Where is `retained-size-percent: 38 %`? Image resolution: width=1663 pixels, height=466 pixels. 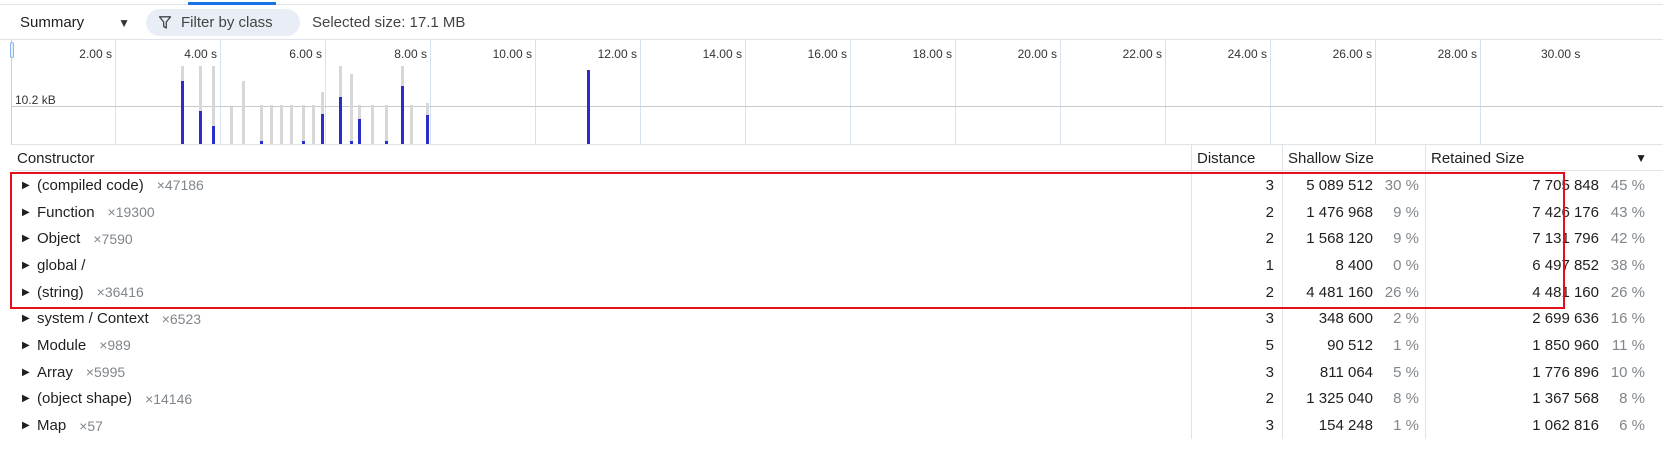 retained-size-percent: 38 % is located at coordinates (1627, 265).